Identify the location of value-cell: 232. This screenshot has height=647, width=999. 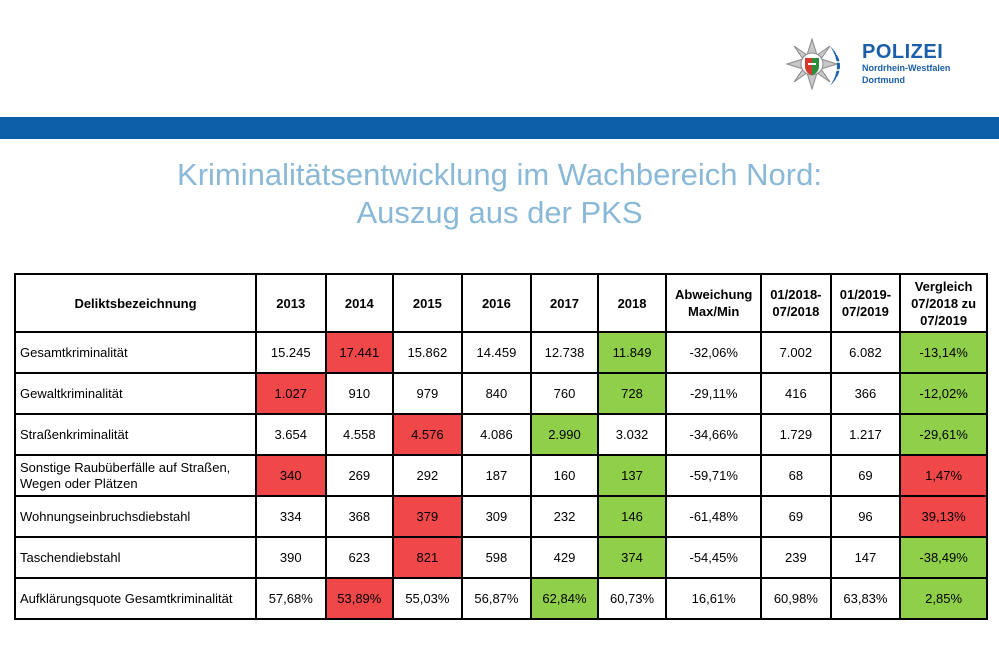
(564, 516).